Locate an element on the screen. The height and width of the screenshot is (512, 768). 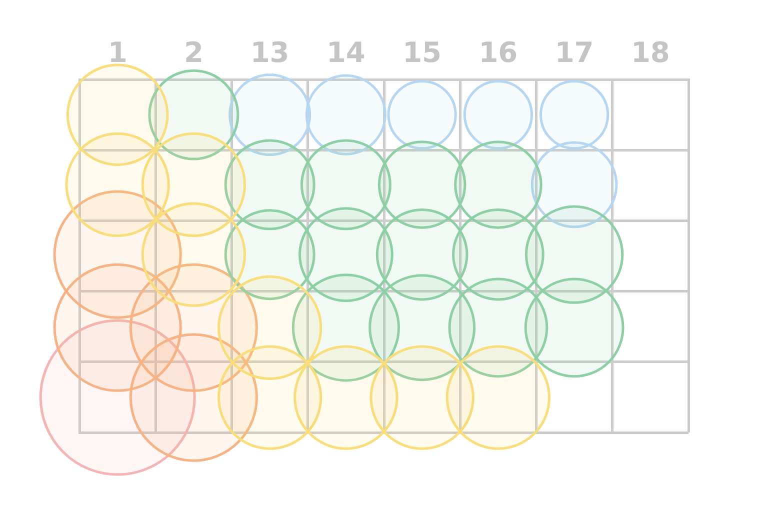
x-tick-label: 1 is located at coordinates (118, 52).